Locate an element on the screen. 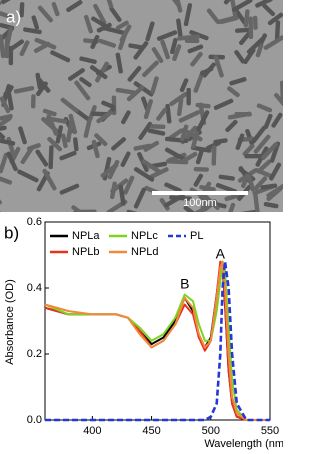  y-tick-label: 0.0 is located at coordinates (34, 420).